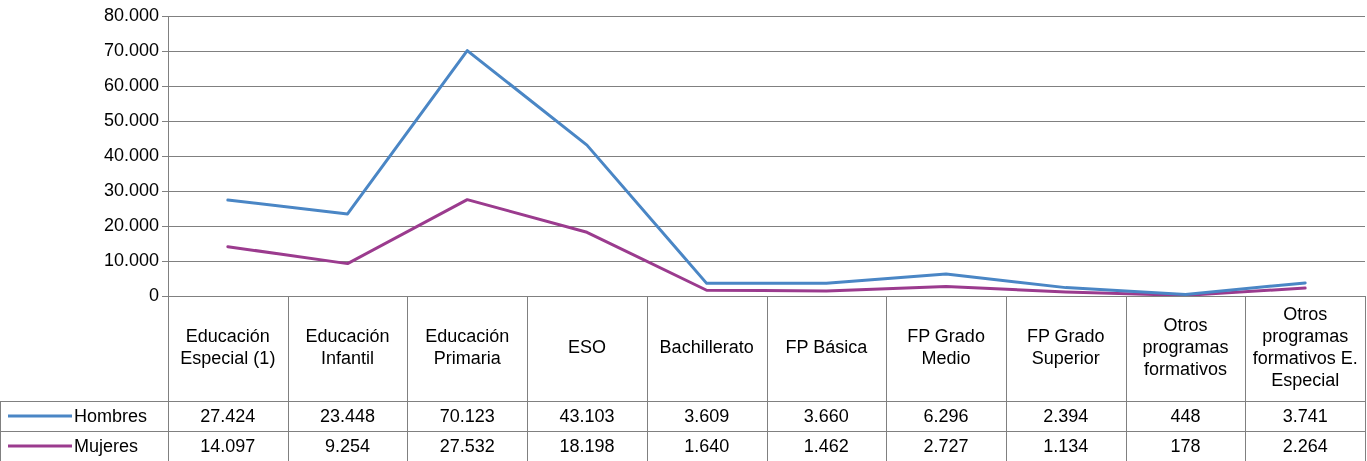  Describe the element at coordinates (111, 415) in the screenshot. I see `legend-label: Hombres` at that location.